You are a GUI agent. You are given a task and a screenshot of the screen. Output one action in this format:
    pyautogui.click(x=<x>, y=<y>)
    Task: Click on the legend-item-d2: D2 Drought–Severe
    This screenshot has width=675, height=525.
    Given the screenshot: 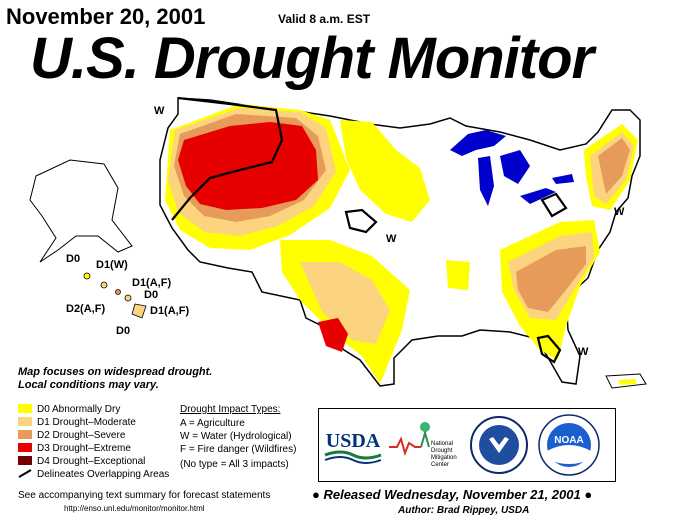 What is the action you would take?
    pyautogui.click(x=71, y=435)
    